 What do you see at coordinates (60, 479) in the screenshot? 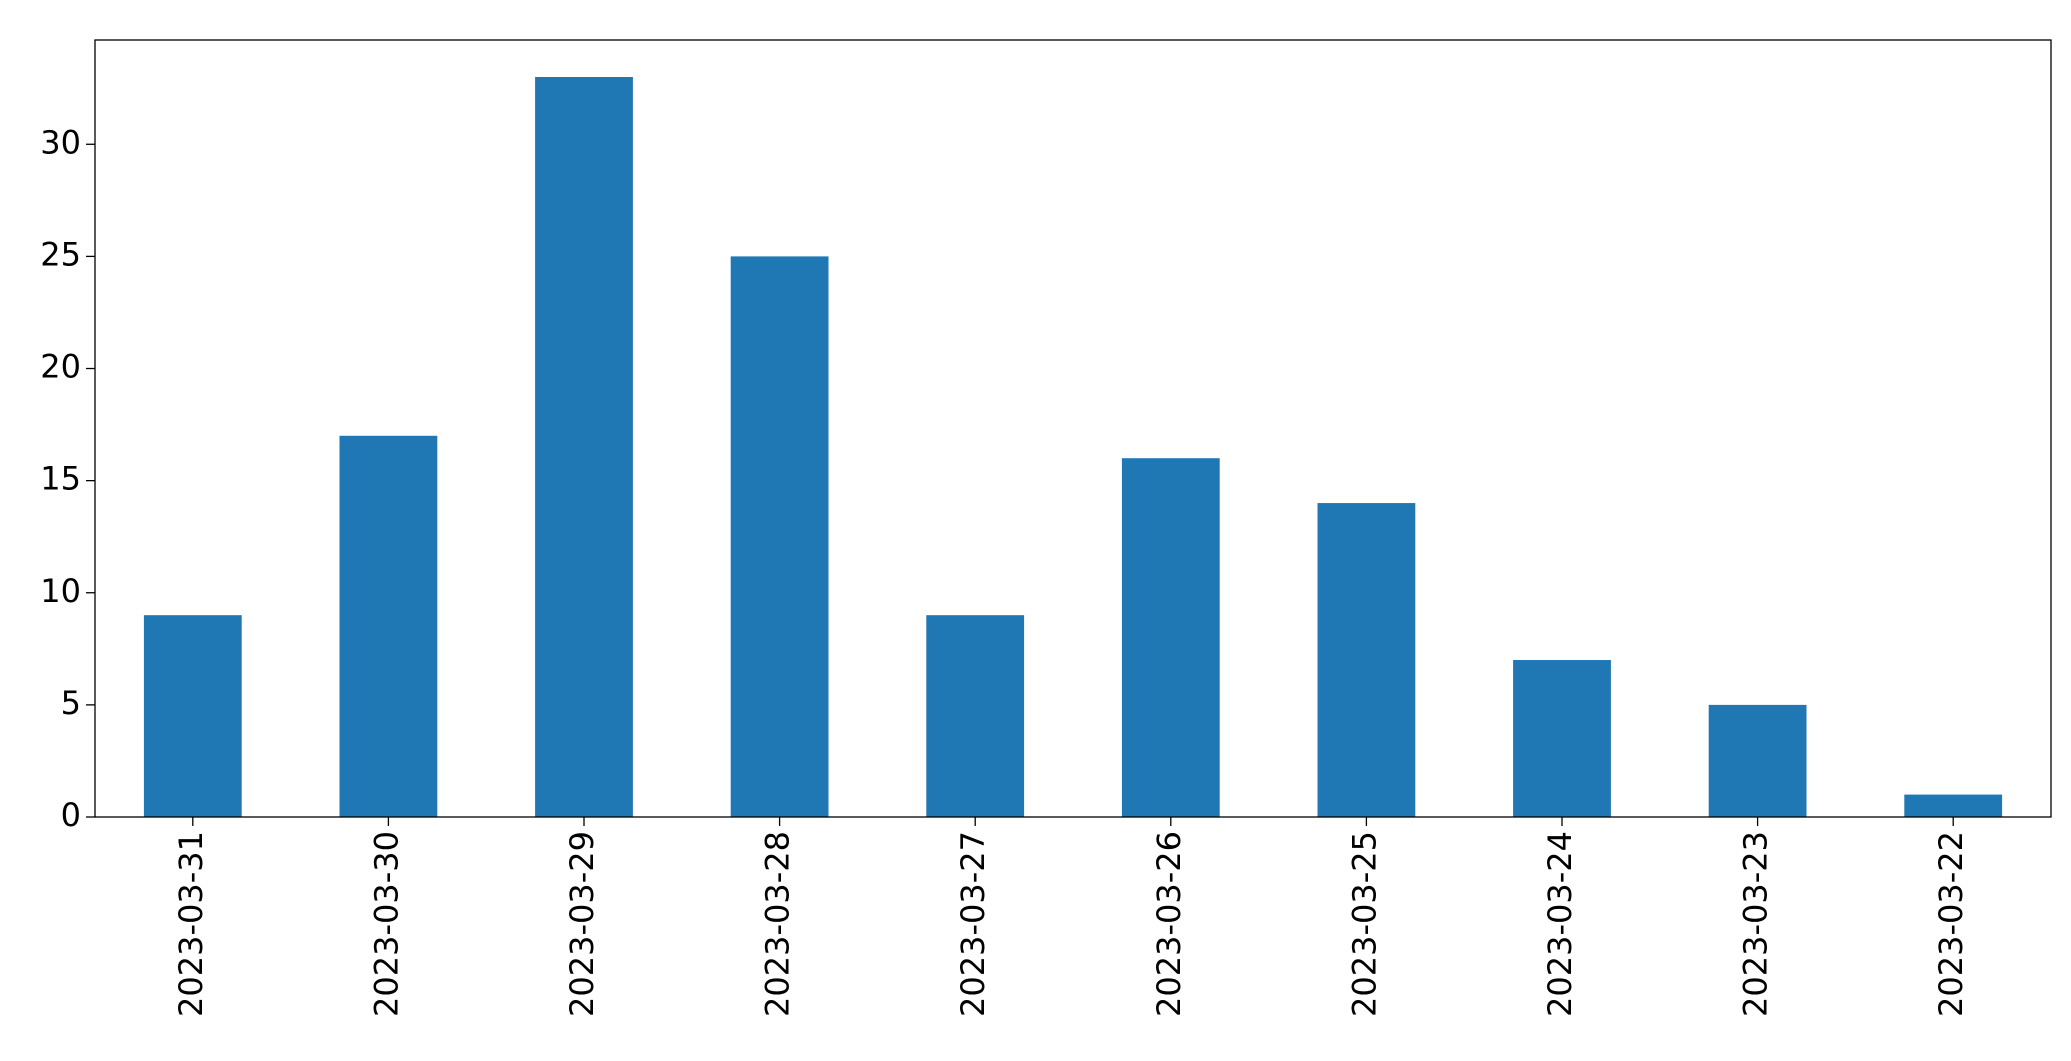
I see `y-tick-label: 15` at bounding box center [60, 479].